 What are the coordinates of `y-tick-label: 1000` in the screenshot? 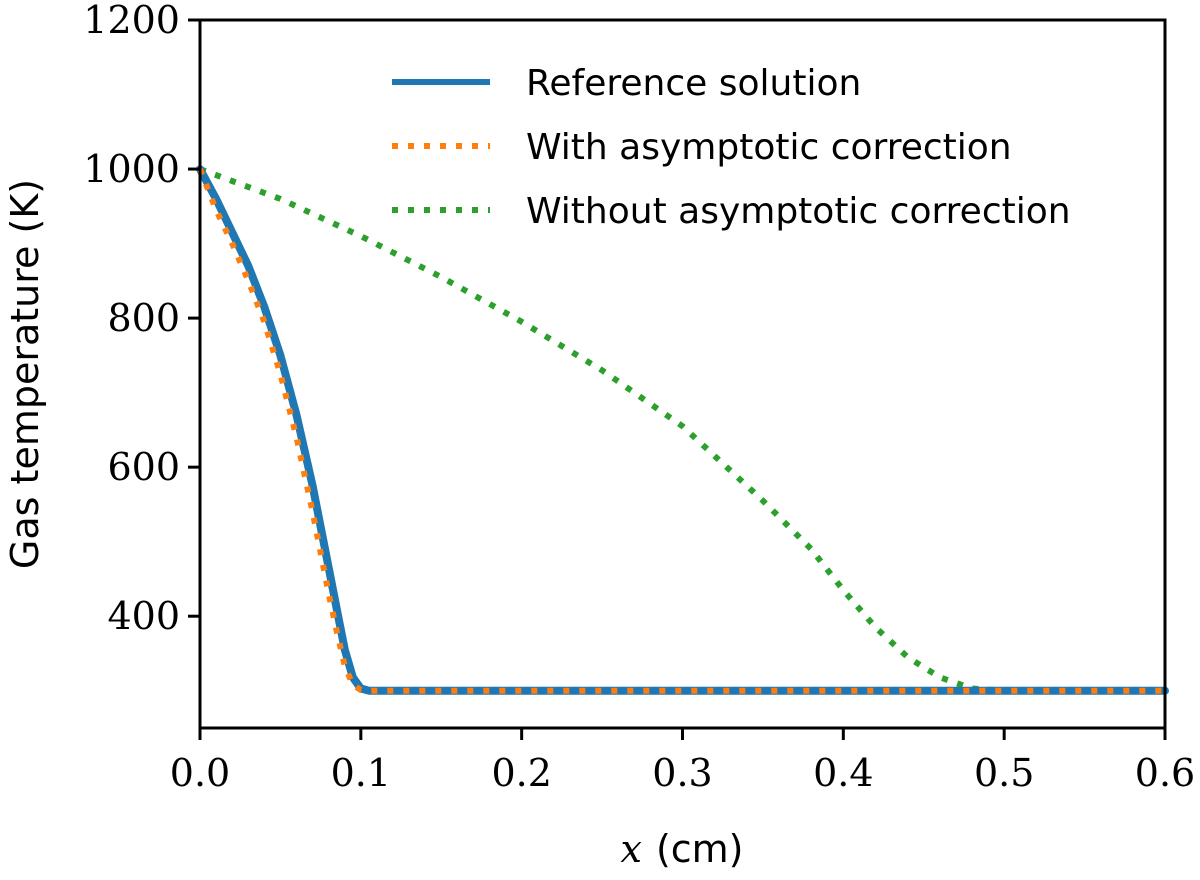 It's located at (131, 169).